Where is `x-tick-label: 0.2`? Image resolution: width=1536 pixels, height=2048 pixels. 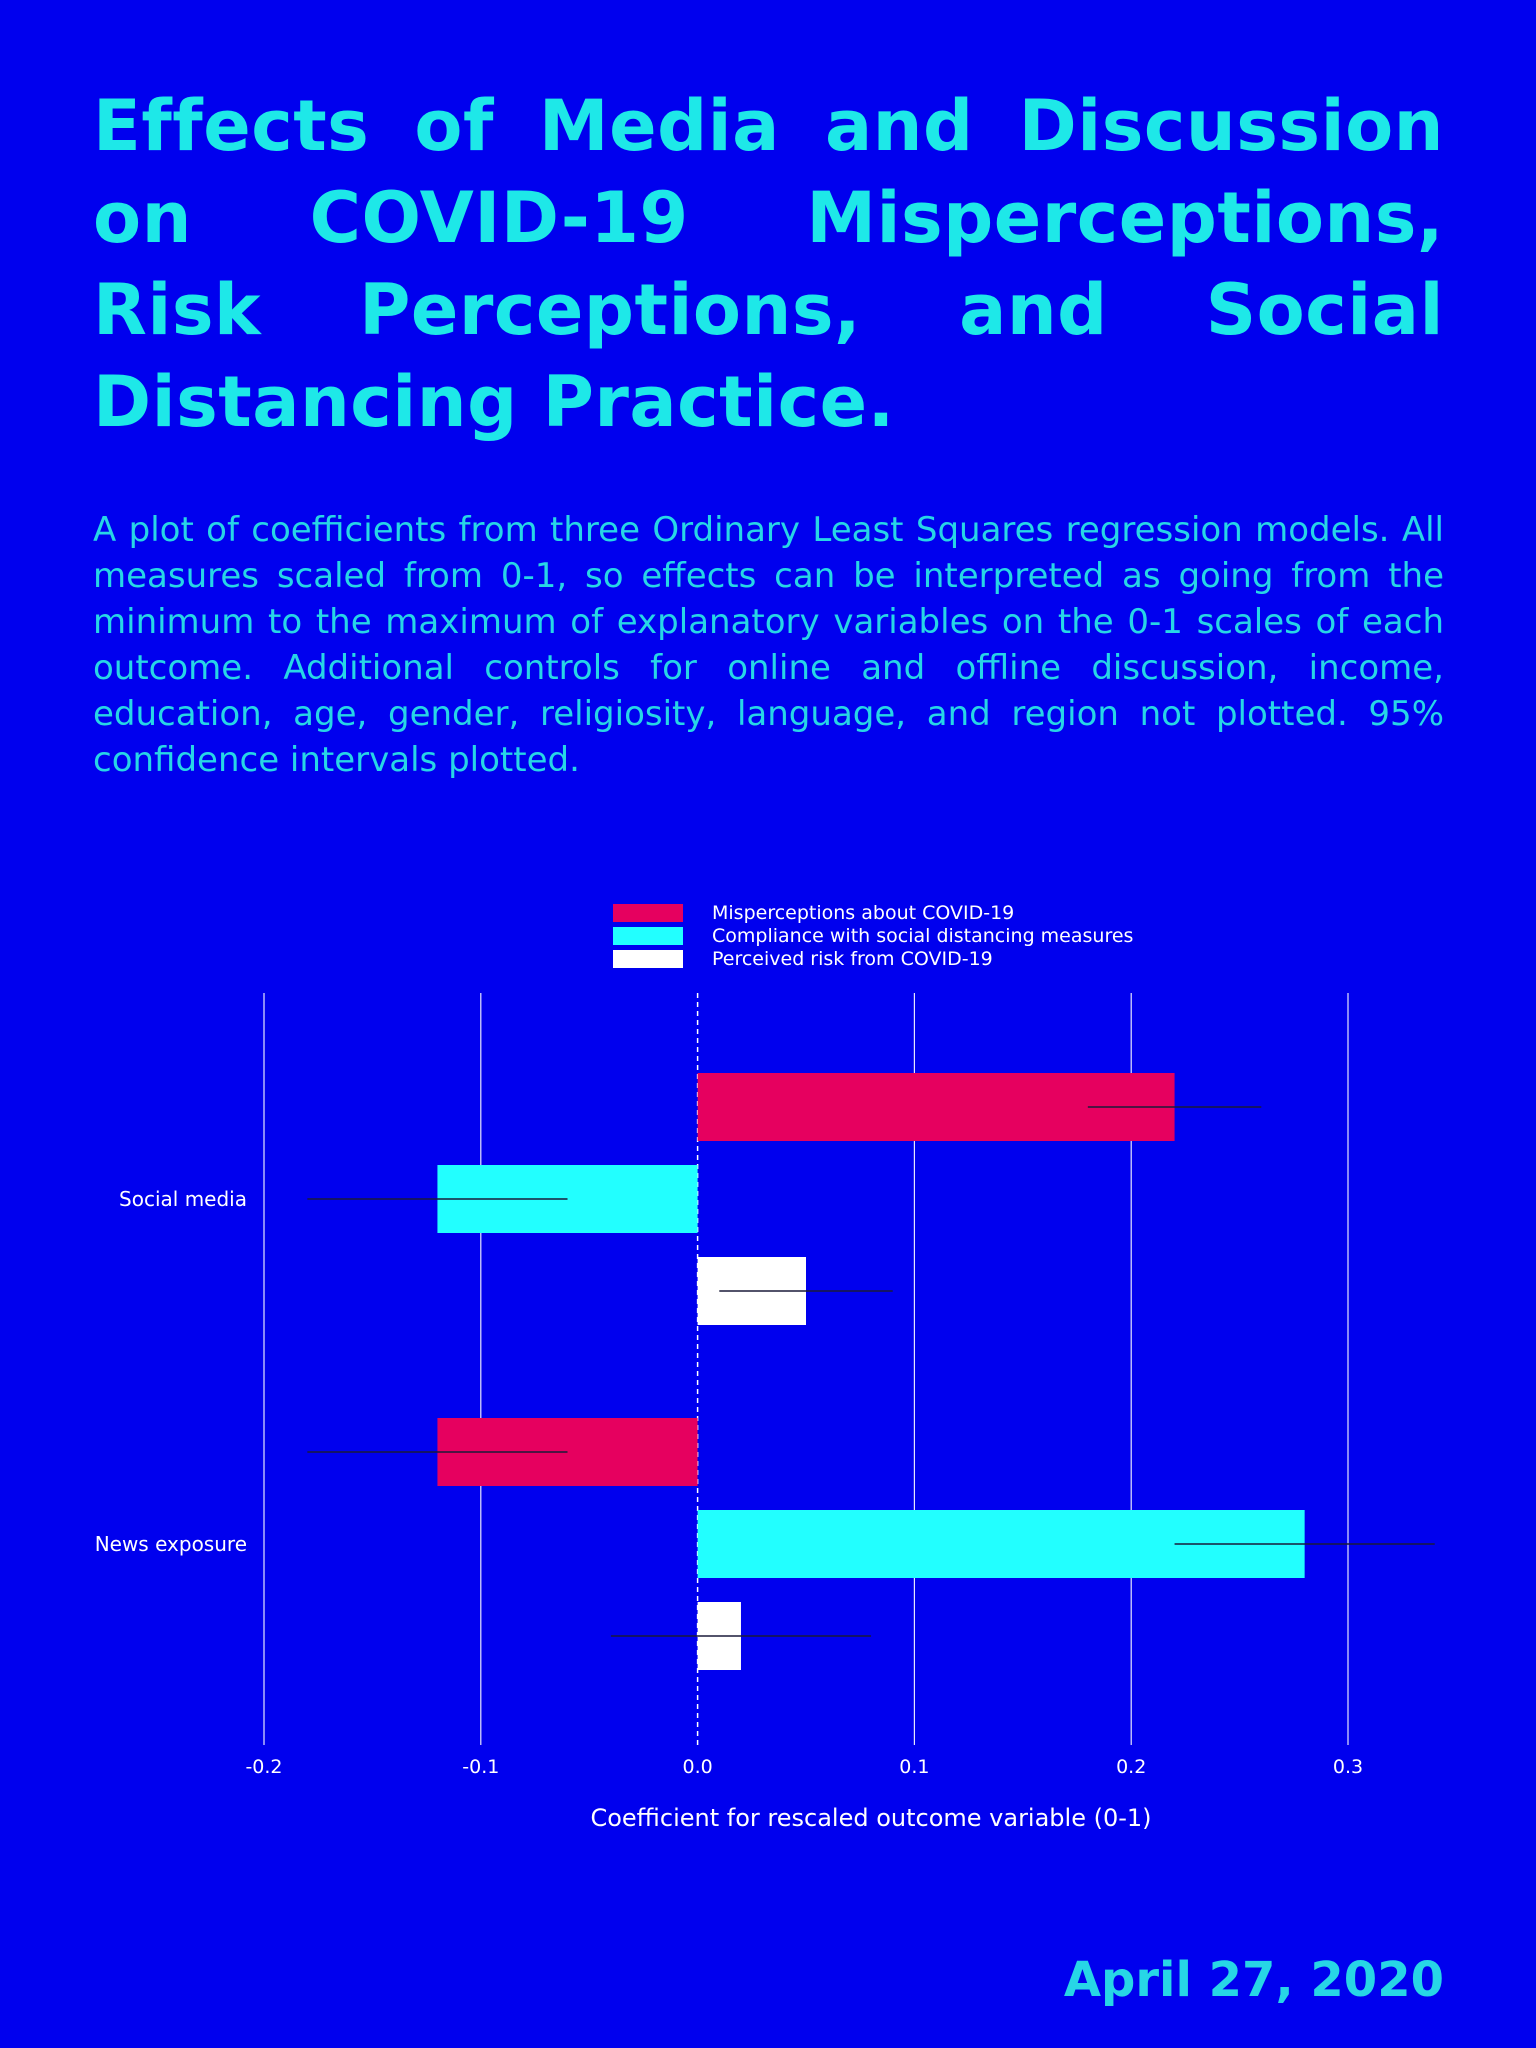
x-tick-label: 0.2 is located at coordinates (1131, 1767).